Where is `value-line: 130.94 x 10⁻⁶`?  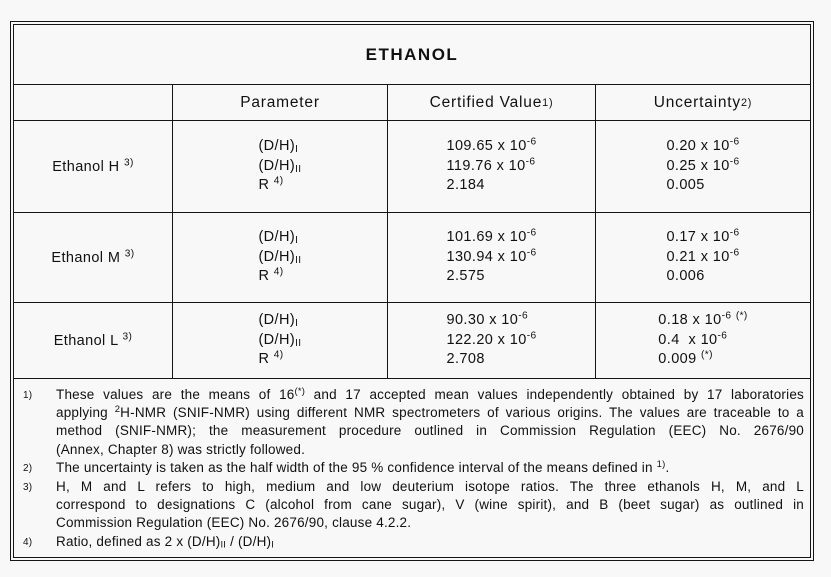
value-line: 130.94 x 10⁻⁶ is located at coordinates (491, 256).